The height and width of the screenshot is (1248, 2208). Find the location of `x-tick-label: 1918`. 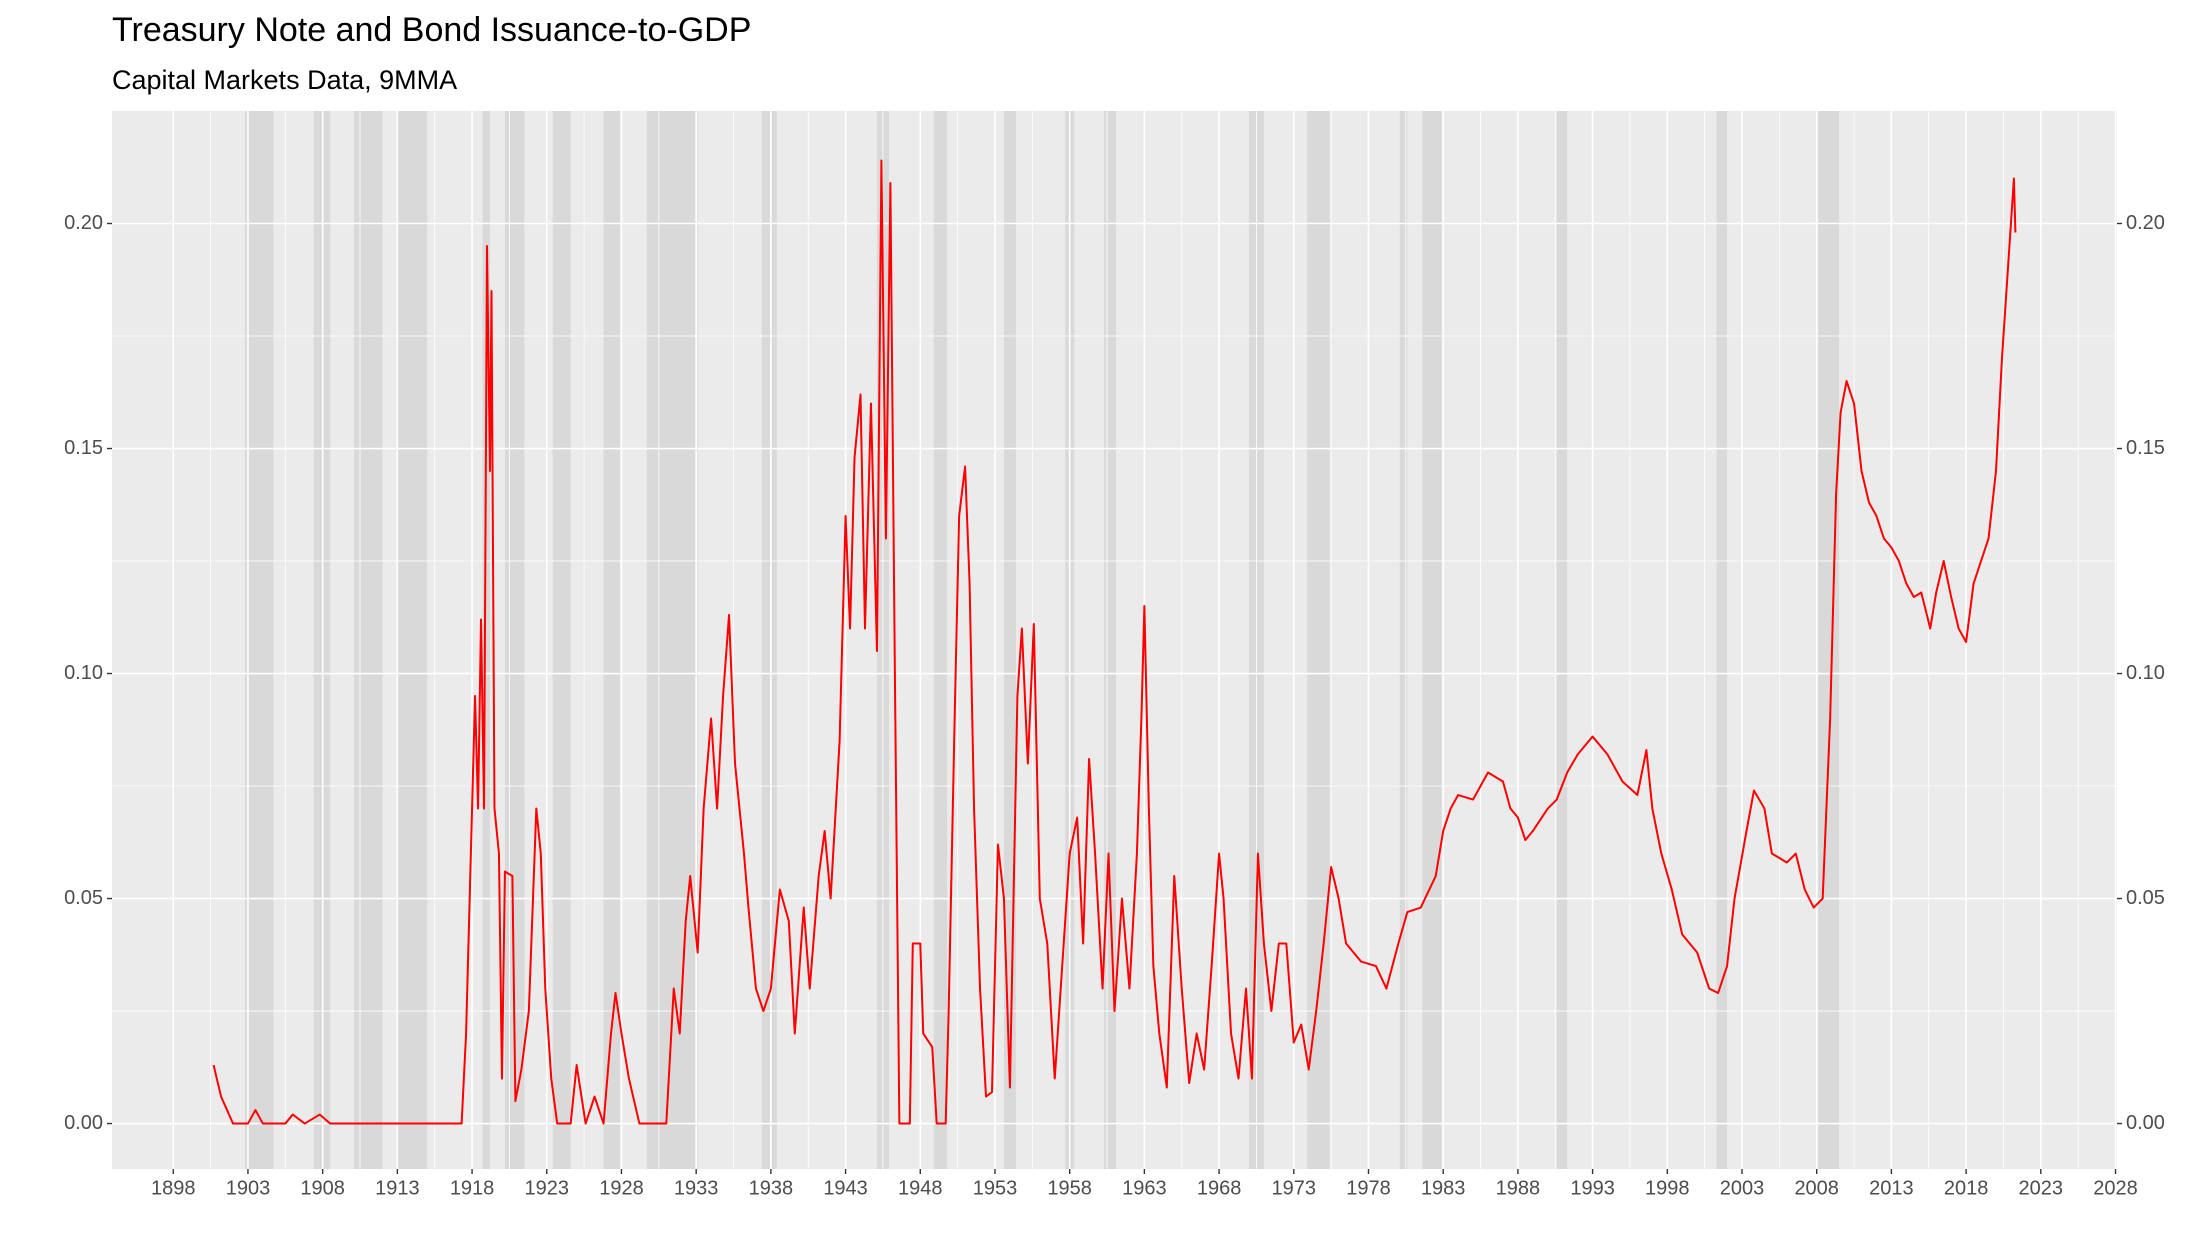

x-tick-label: 1918 is located at coordinates (472, 1188).